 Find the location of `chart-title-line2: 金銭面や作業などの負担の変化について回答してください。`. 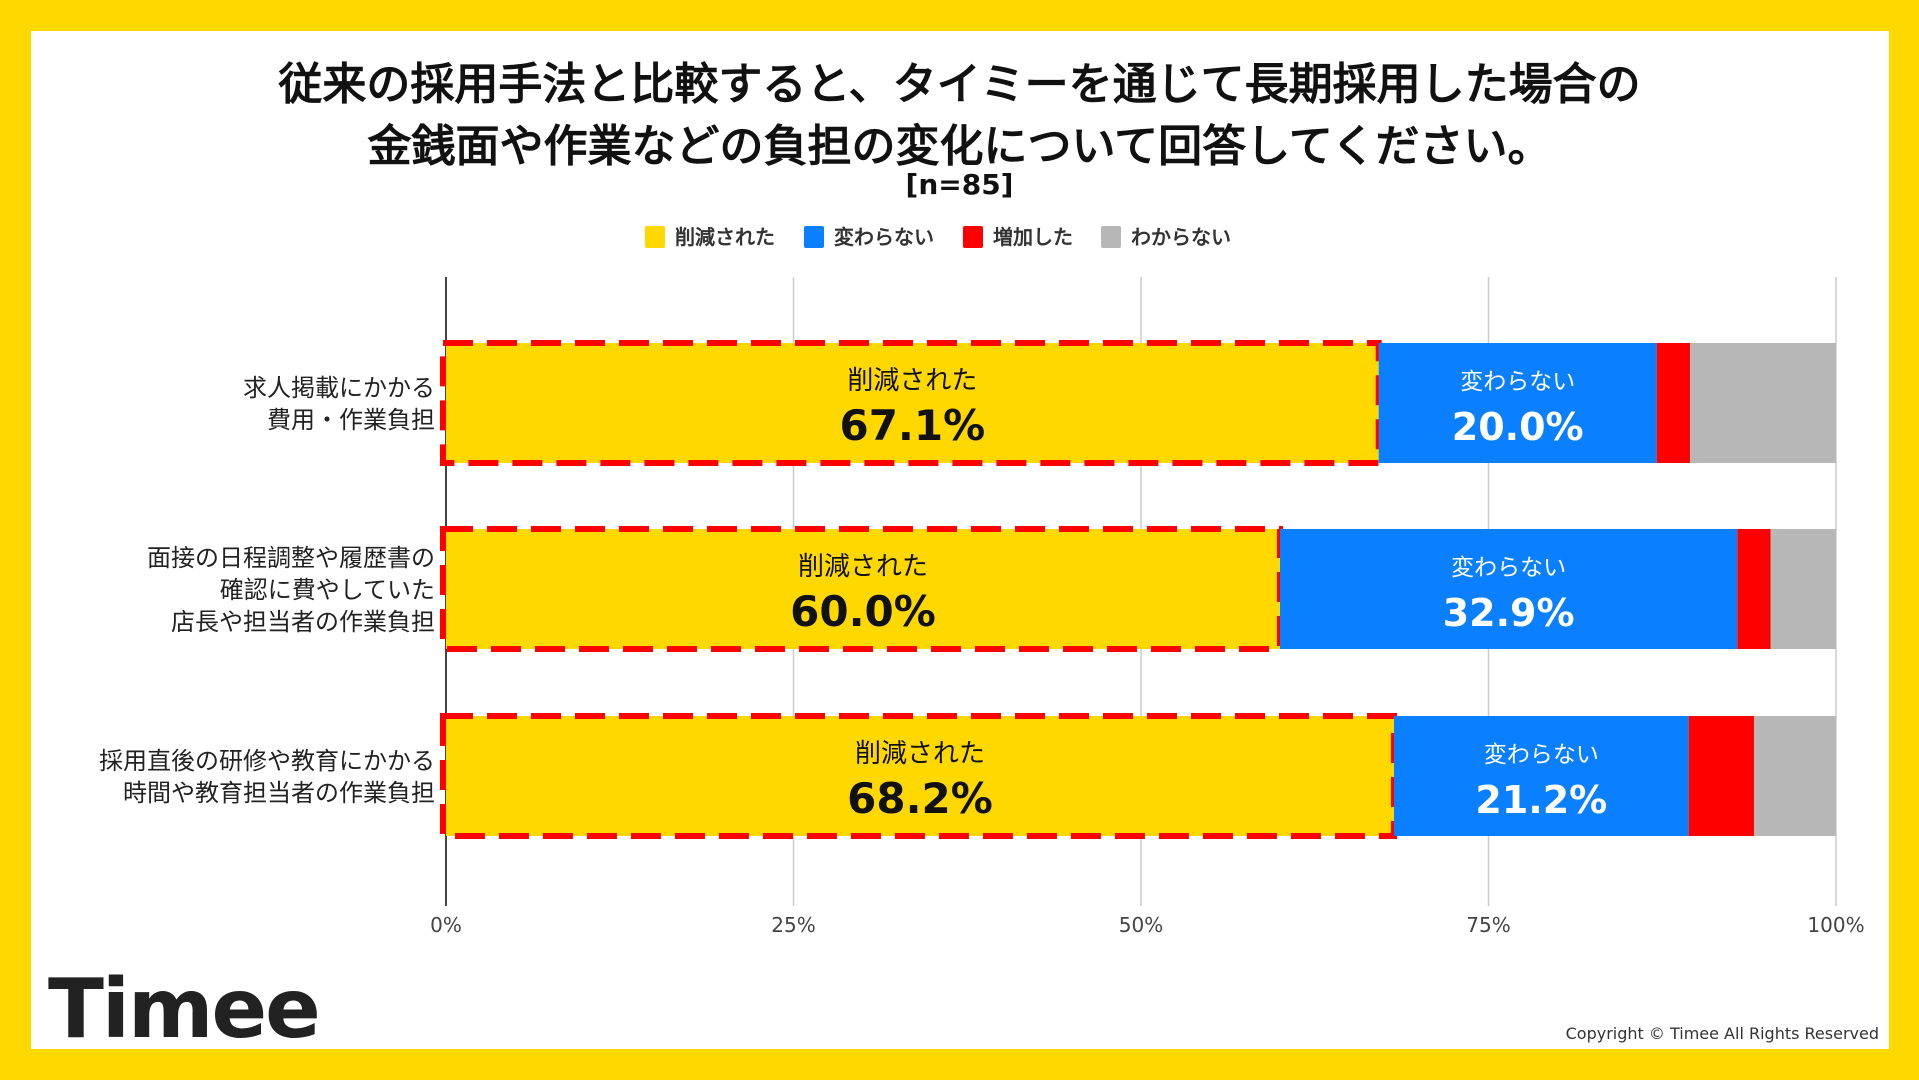

chart-title-line2: 金銭面や作業などの負担の変化について回答してください。 is located at coordinates (959, 146).